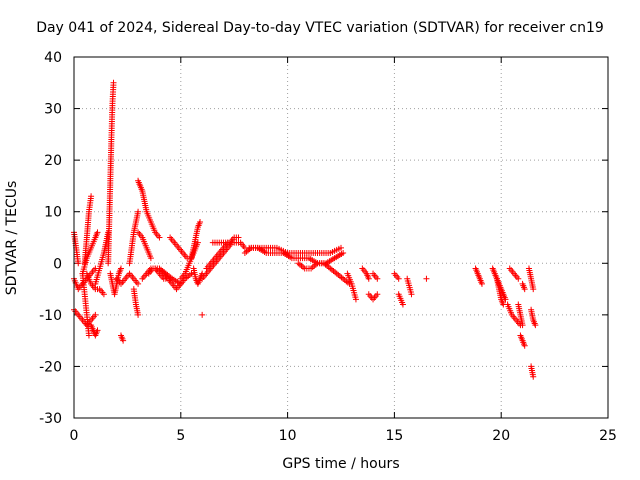 The image size is (640, 480). I want to click on y-tick-label: 20, so click(53, 161).